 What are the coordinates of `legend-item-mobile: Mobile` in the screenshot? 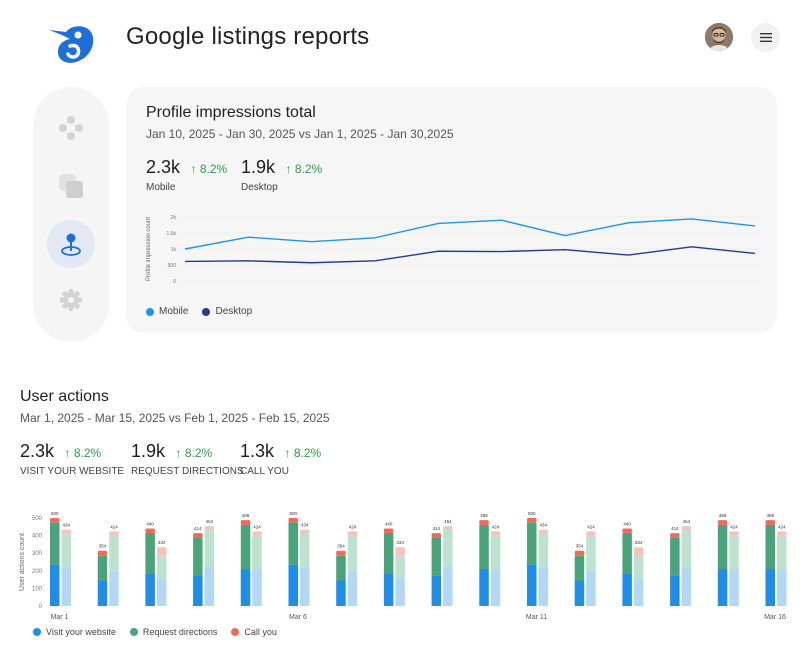 It's located at (167, 311).